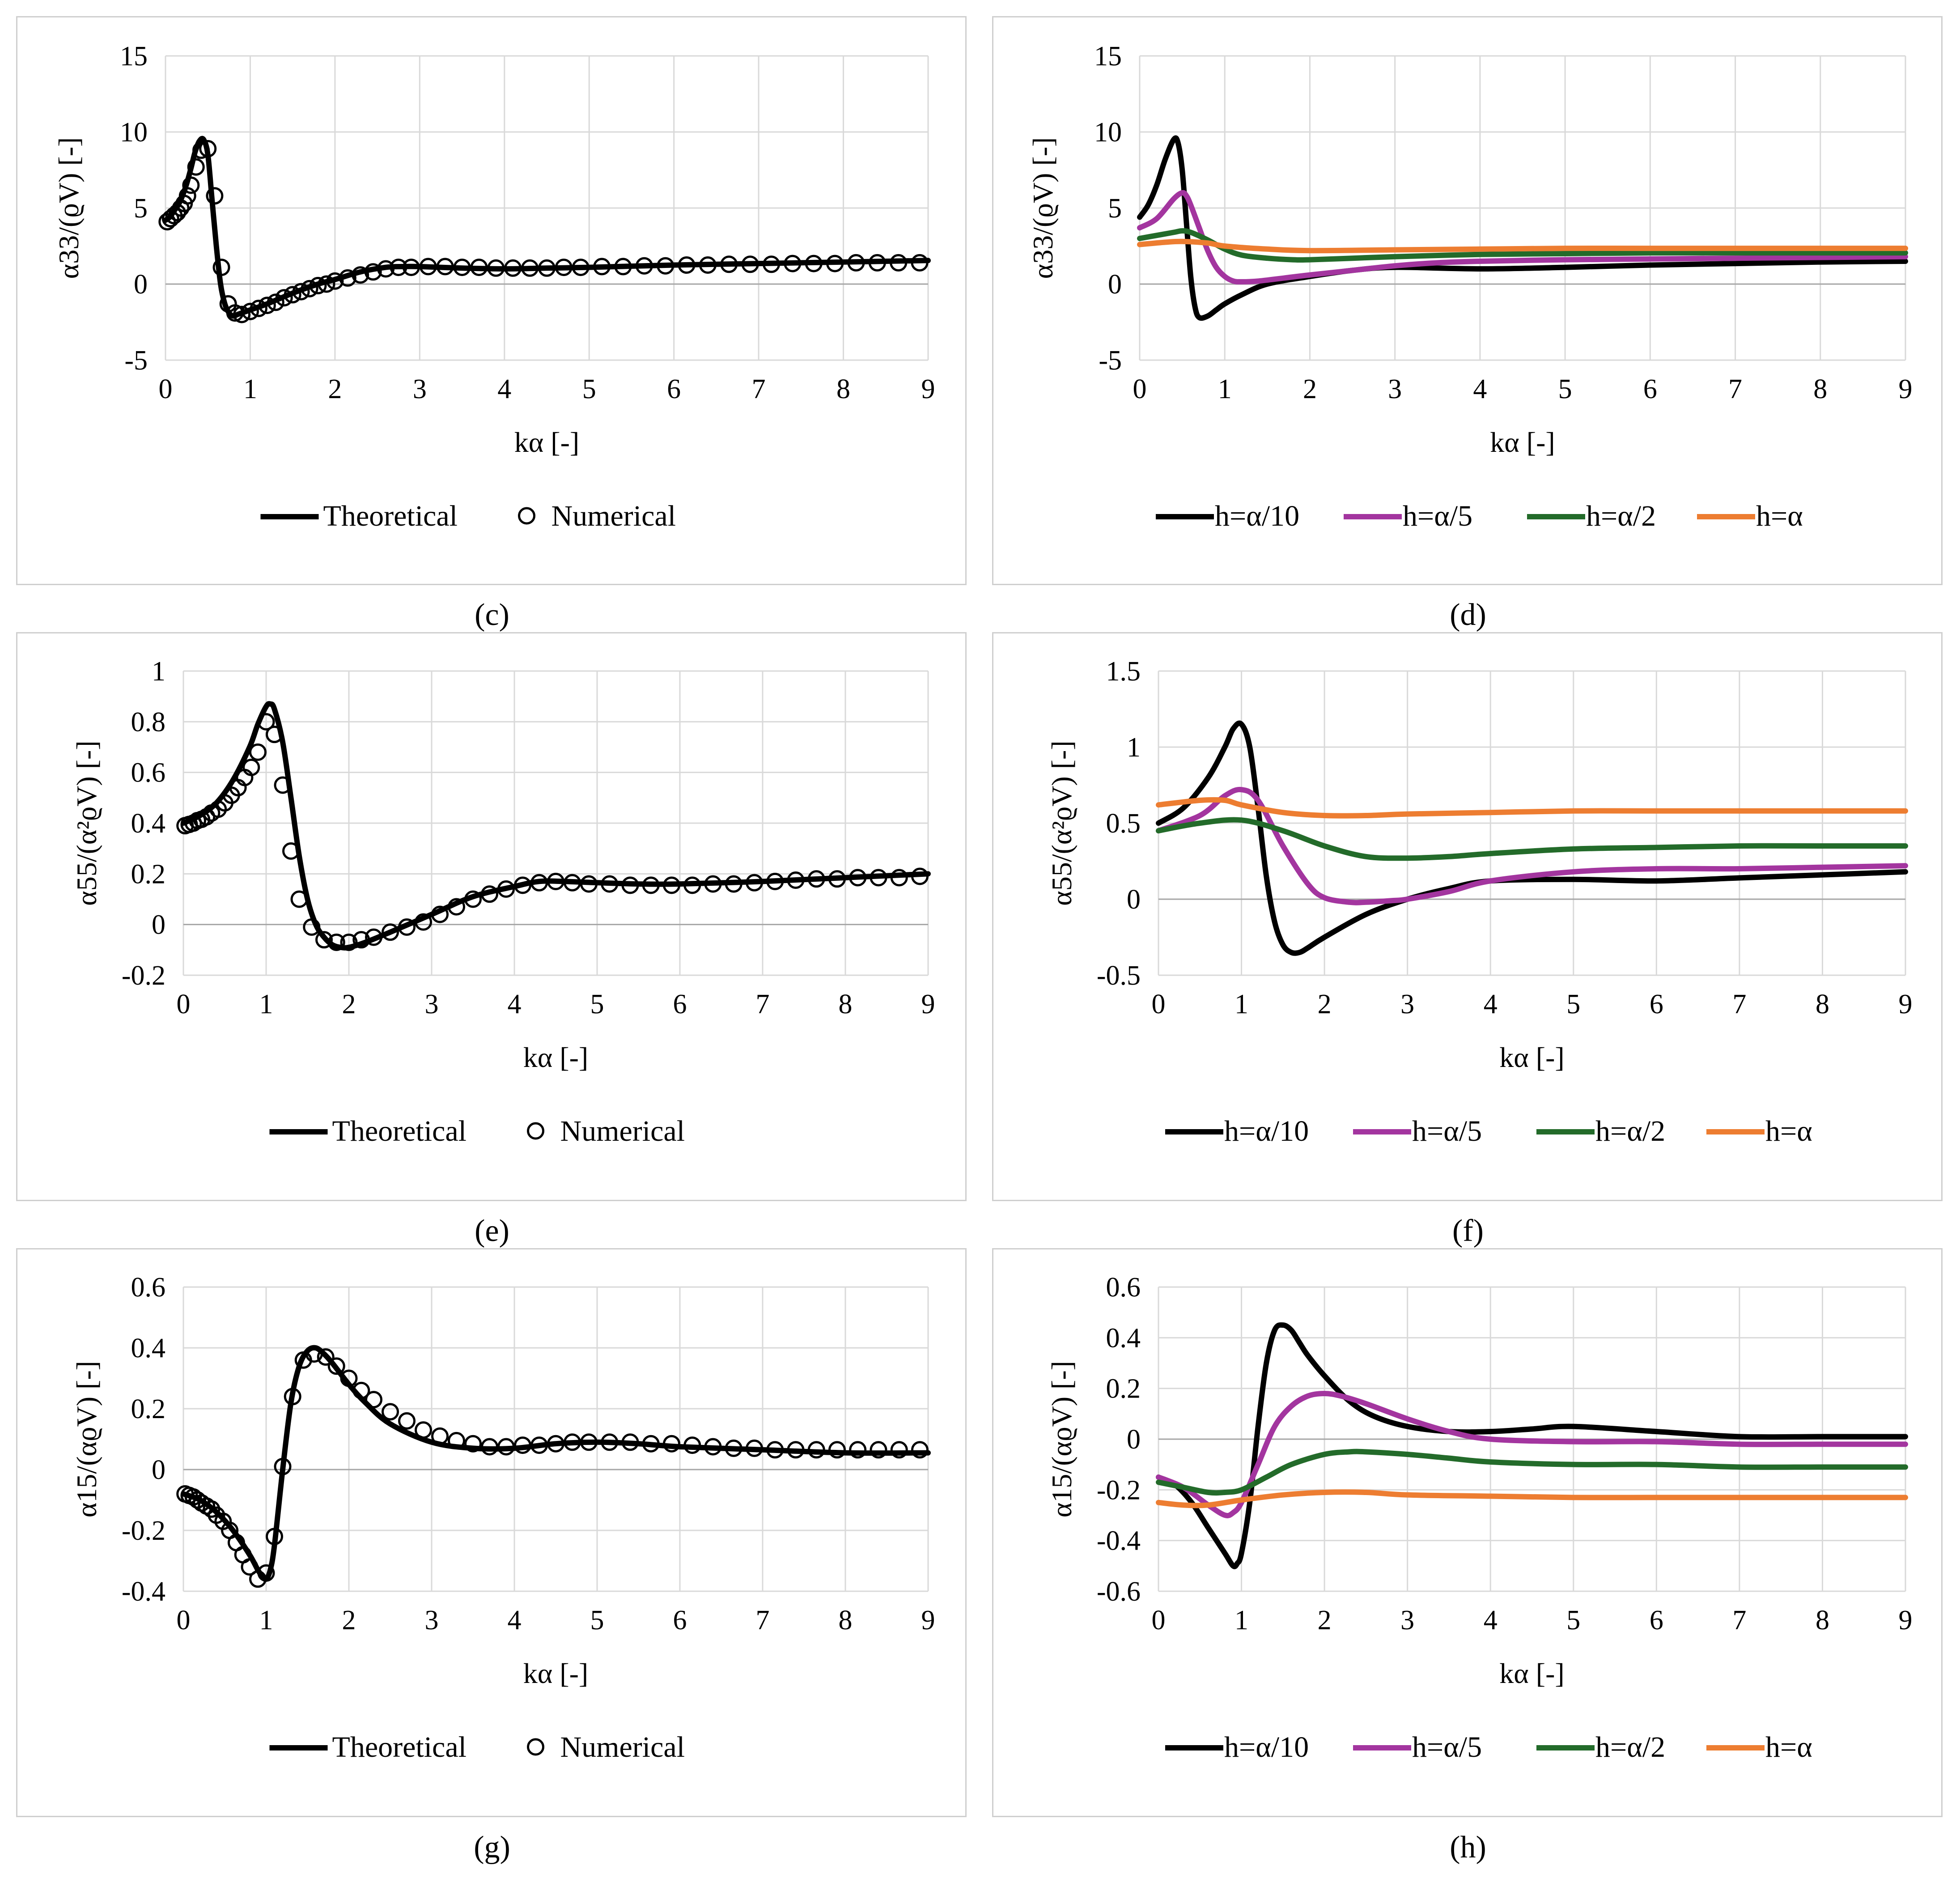  I want to click on series-h=α/10, so click(1532, 838).